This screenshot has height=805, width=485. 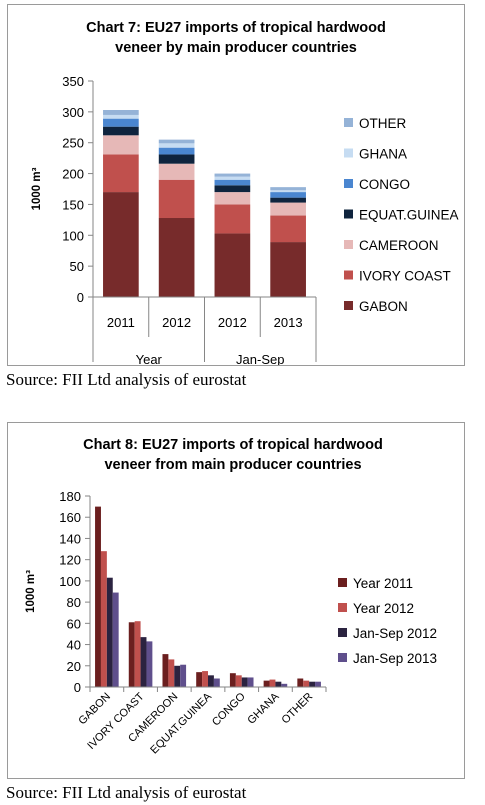 I want to click on chart-7-y-axis-label: 1000 m³, so click(x=37, y=188).